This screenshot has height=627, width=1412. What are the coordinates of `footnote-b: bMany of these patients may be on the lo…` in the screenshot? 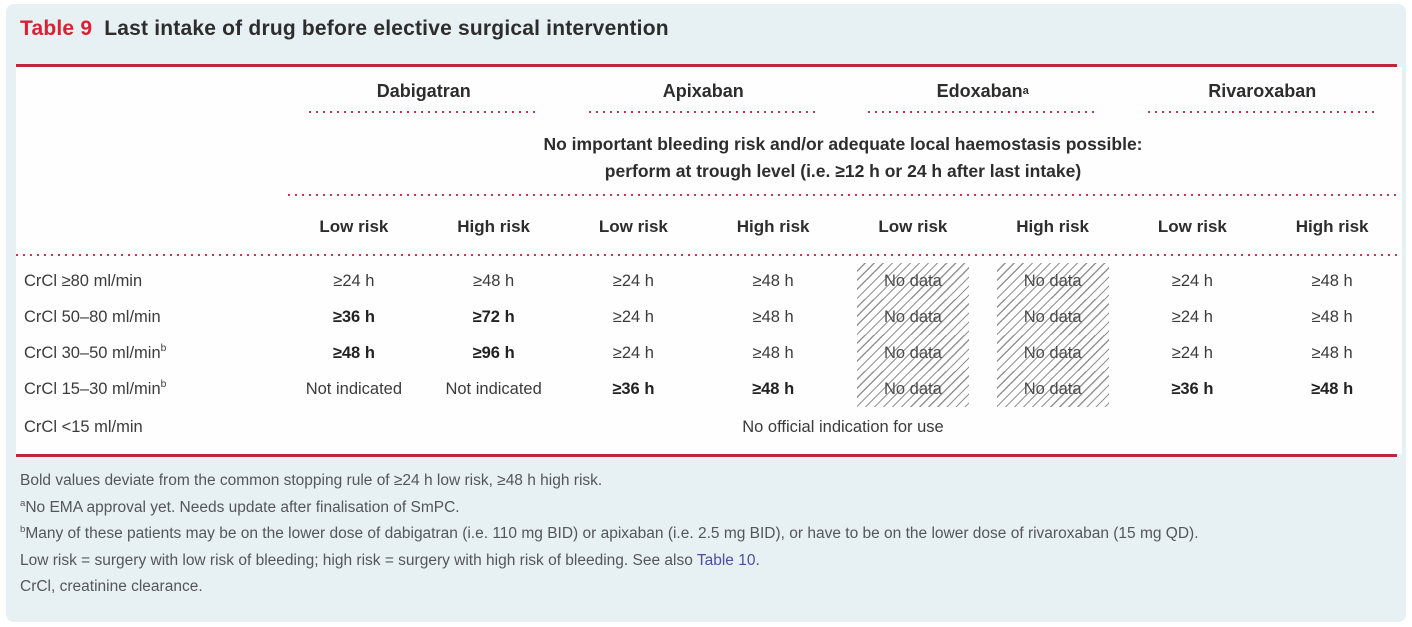 It's located at (710, 534).